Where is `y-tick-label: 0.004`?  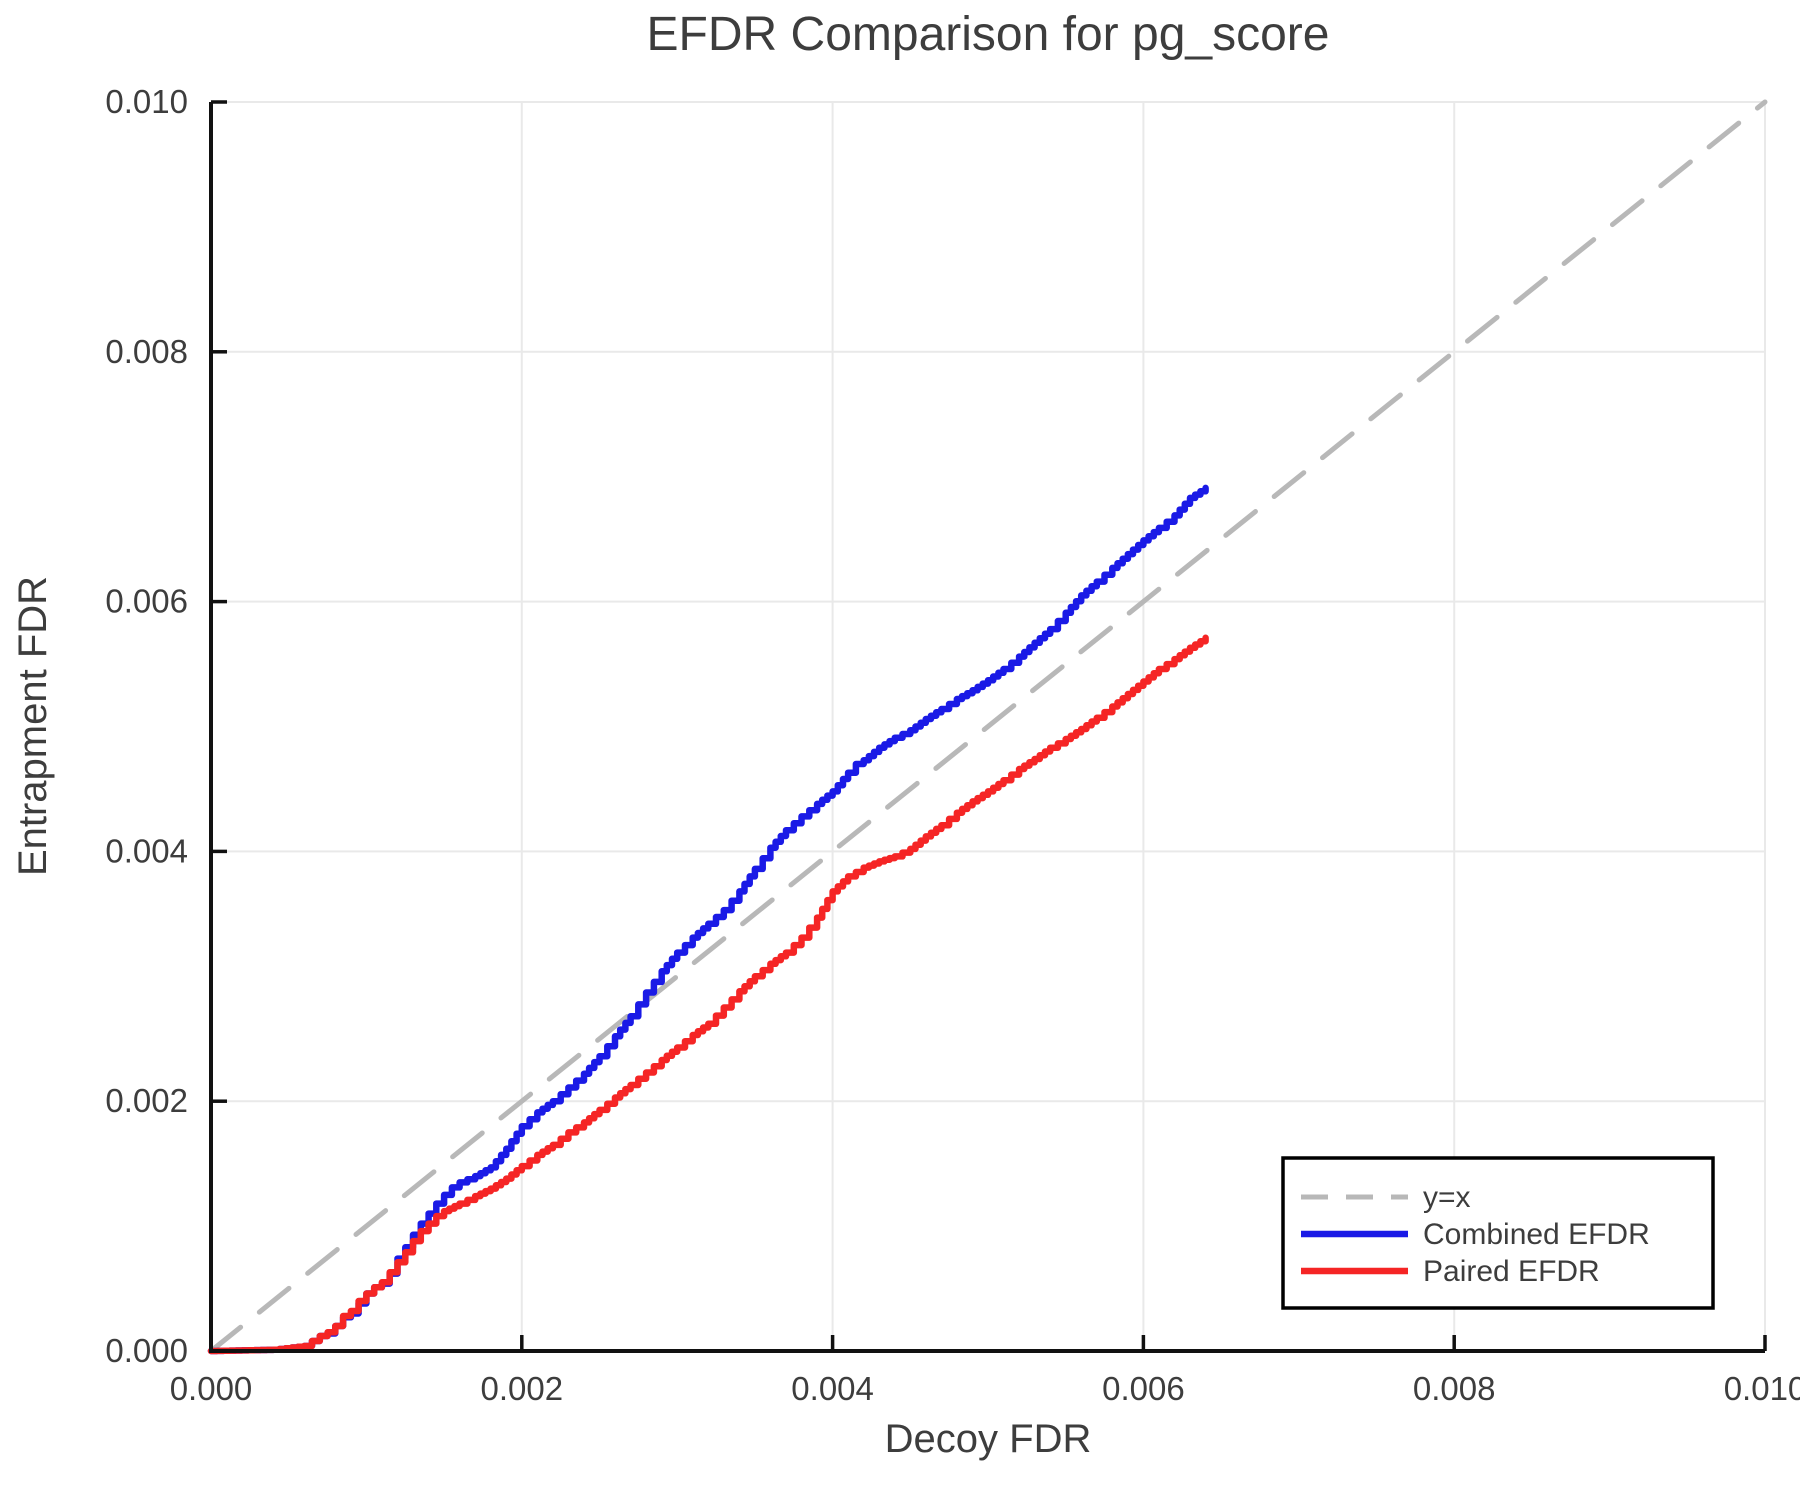
y-tick-label: 0.004 is located at coordinates (146, 850).